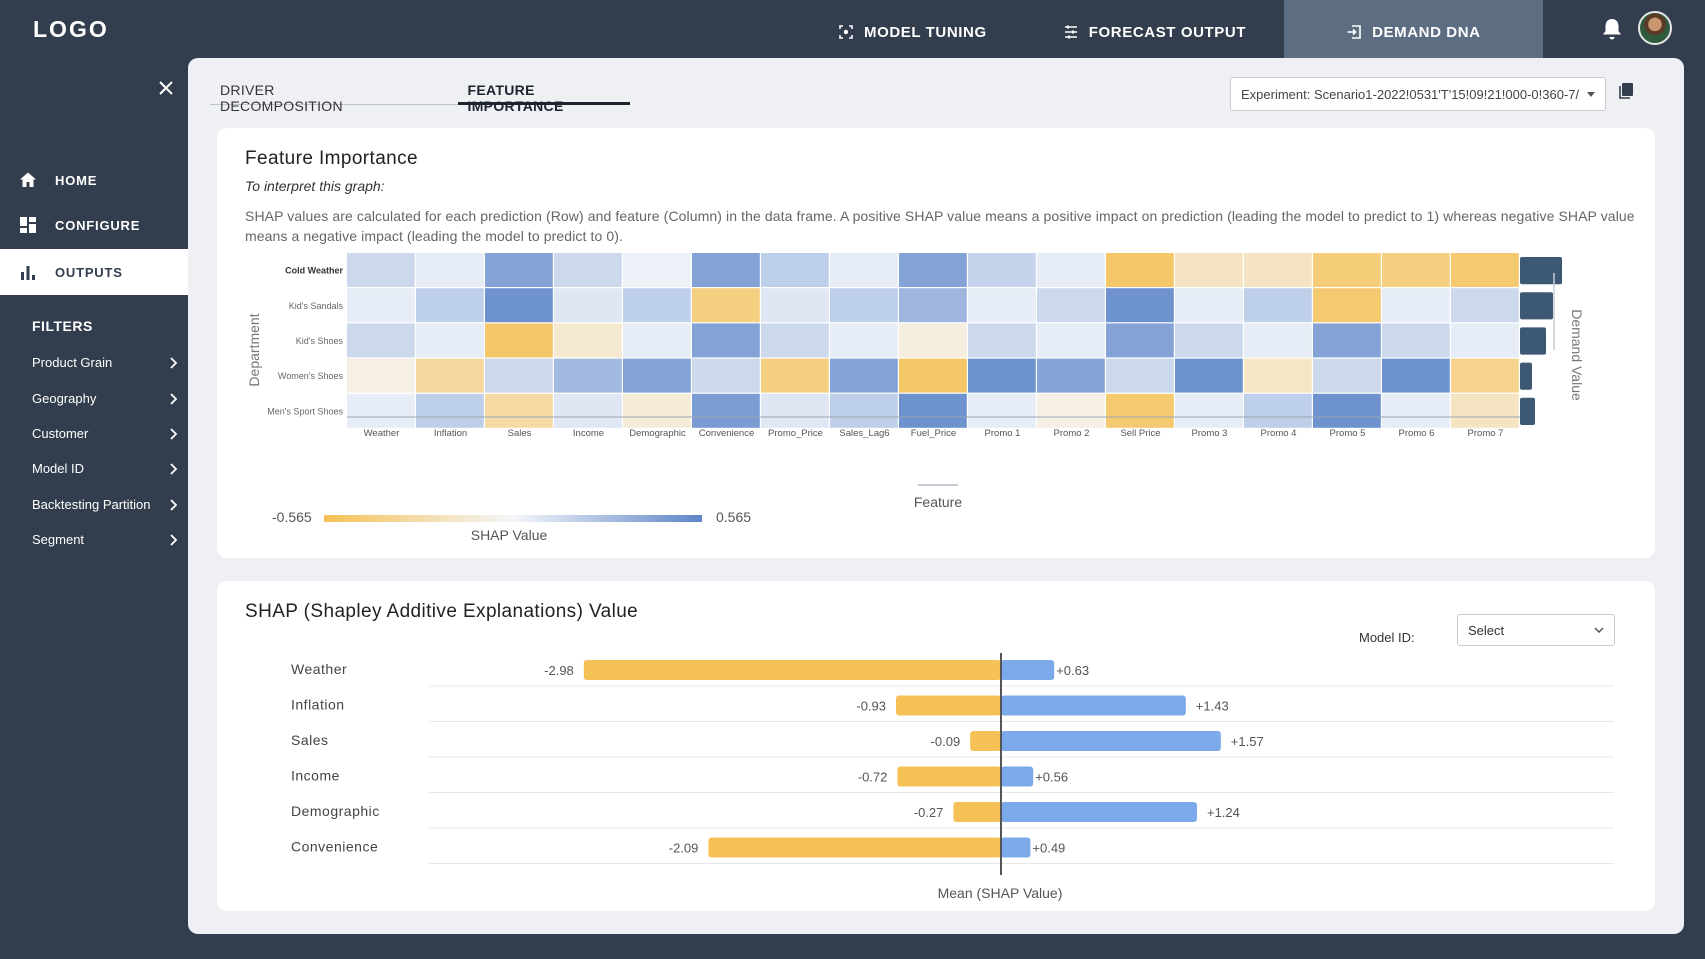  I want to click on colorbar-min-label: -0.565, so click(292, 517).